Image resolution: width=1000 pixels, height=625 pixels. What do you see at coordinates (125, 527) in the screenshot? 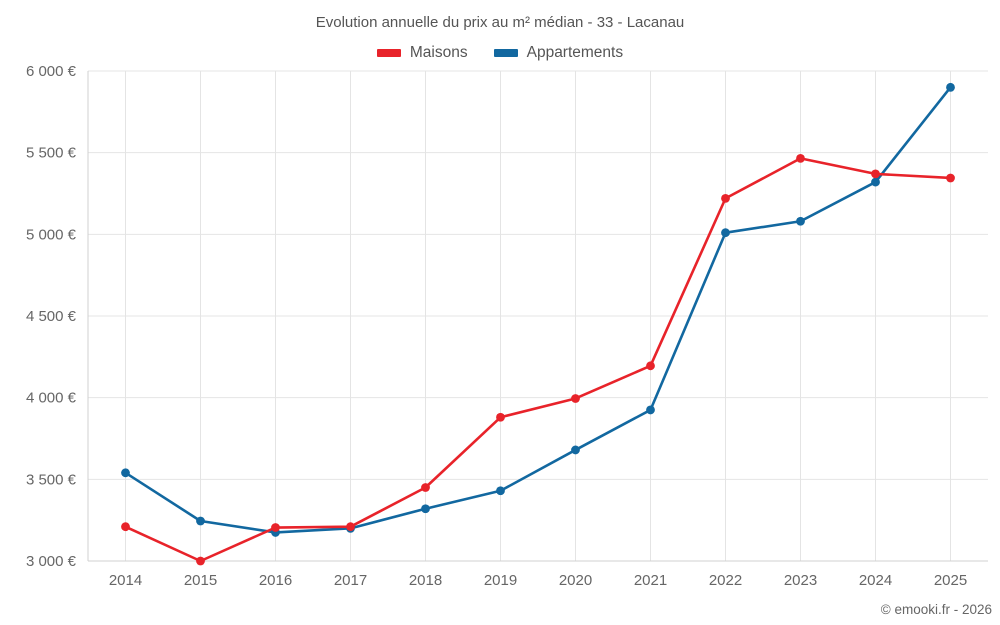
I see `data-point-maisons-2014` at bounding box center [125, 527].